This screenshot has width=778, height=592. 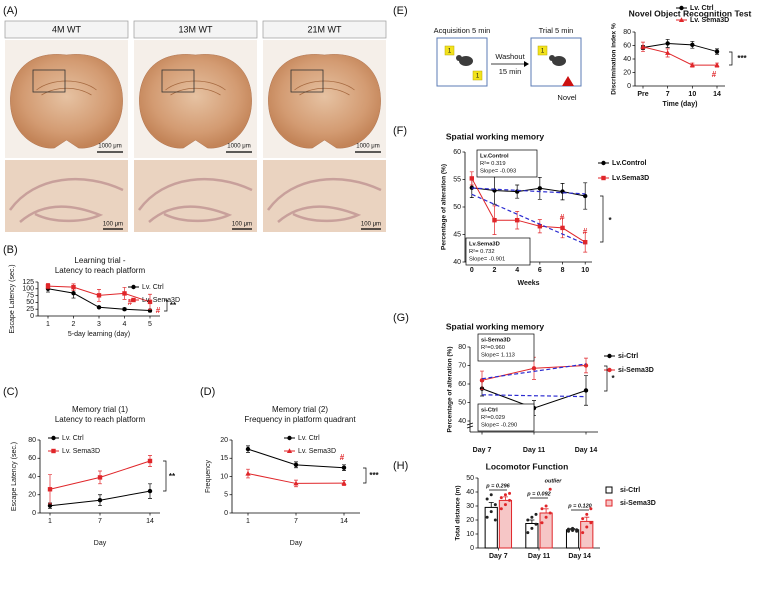 I want to click on panel-label: (F), so click(x=400, y=131).